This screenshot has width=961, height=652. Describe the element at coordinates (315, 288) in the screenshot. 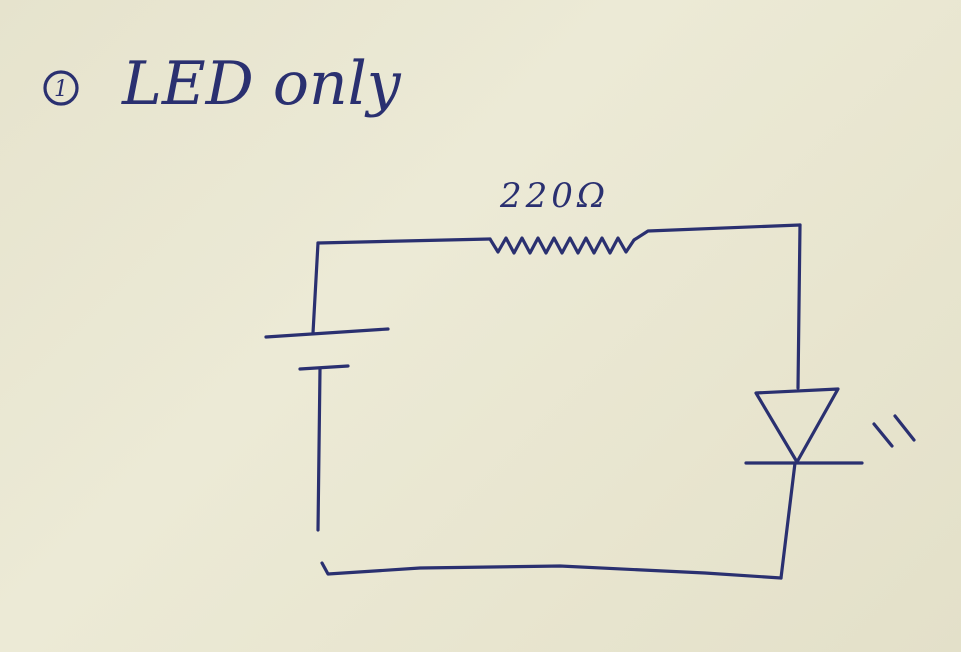

I see `wire-left-upper` at that location.